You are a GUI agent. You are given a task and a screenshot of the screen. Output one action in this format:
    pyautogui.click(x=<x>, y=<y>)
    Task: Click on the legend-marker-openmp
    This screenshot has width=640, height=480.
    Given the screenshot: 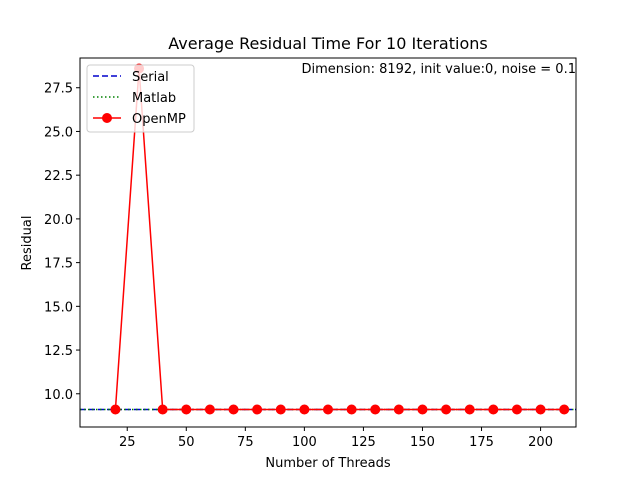 What is the action you would take?
    pyautogui.click(x=107, y=118)
    